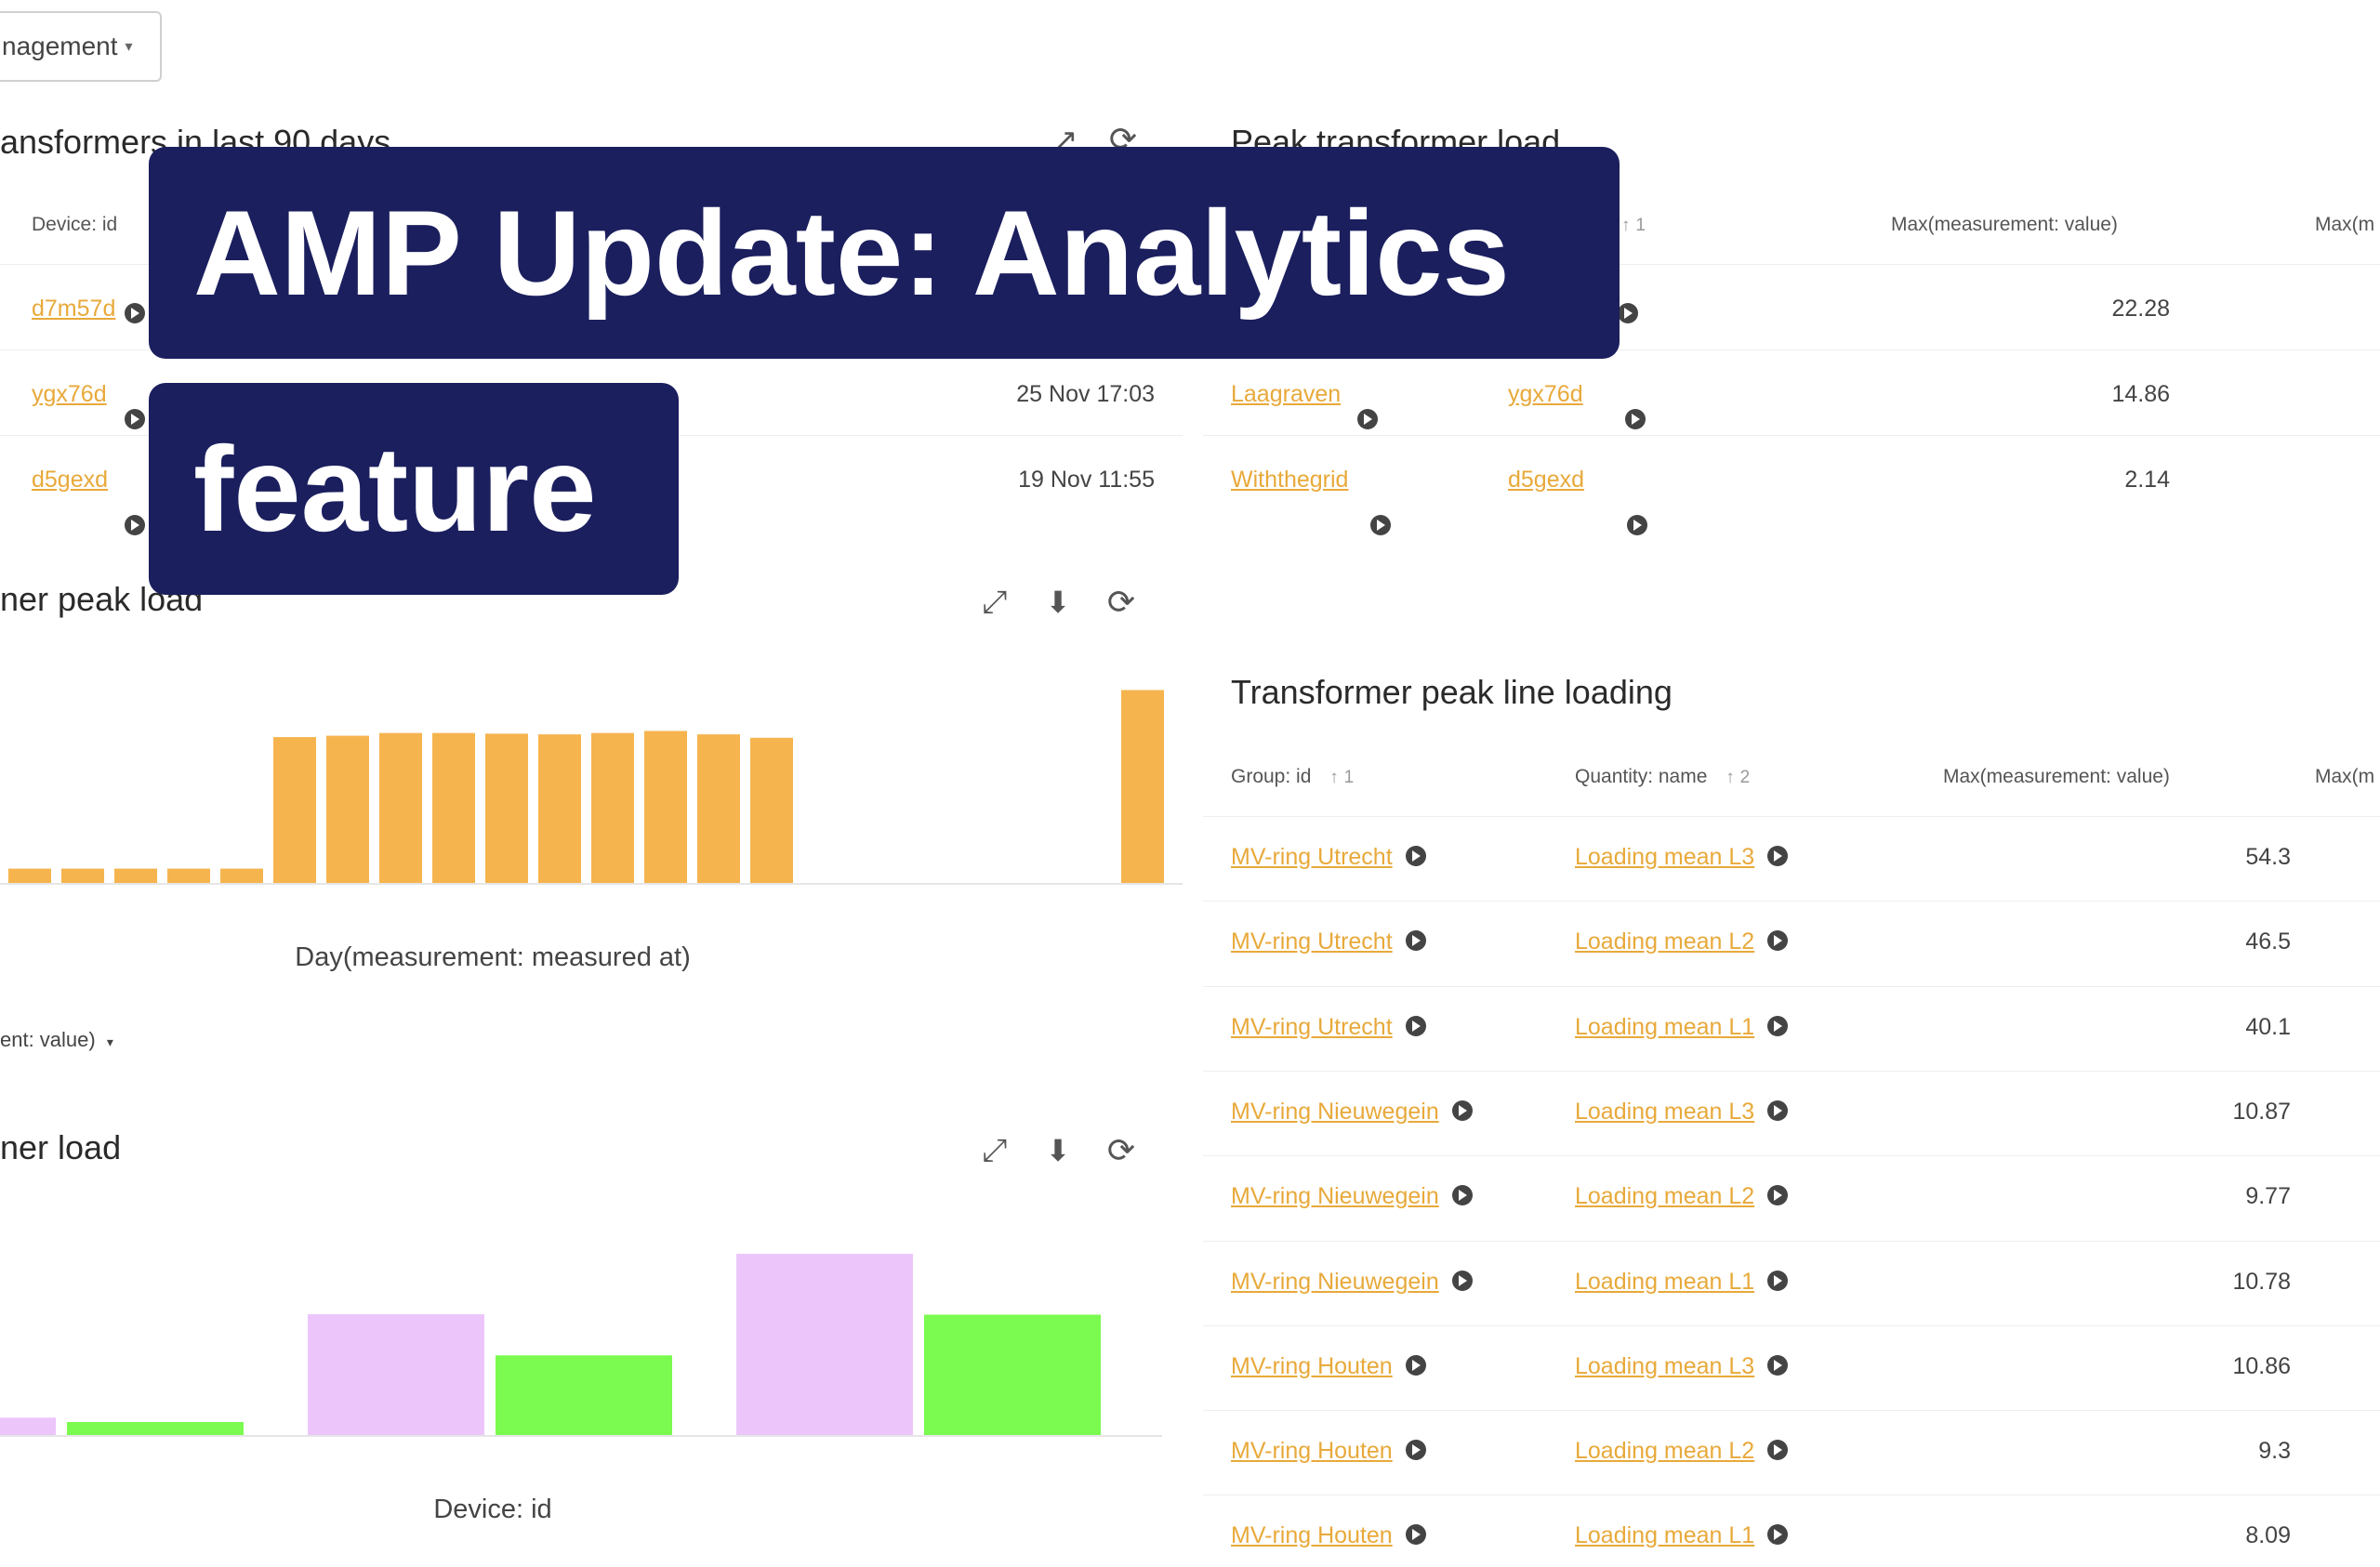 The height and width of the screenshot is (1567, 2380). What do you see at coordinates (1791, 338) in the screenshot?
I see `table-row: Withthegrid d5gexd 2.14` at bounding box center [1791, 338].